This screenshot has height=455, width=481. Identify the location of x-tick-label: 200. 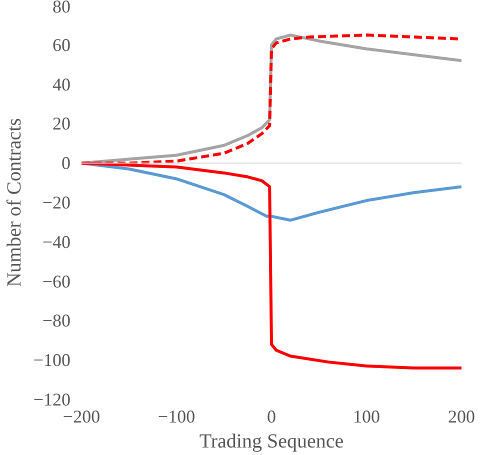
(461, 416).